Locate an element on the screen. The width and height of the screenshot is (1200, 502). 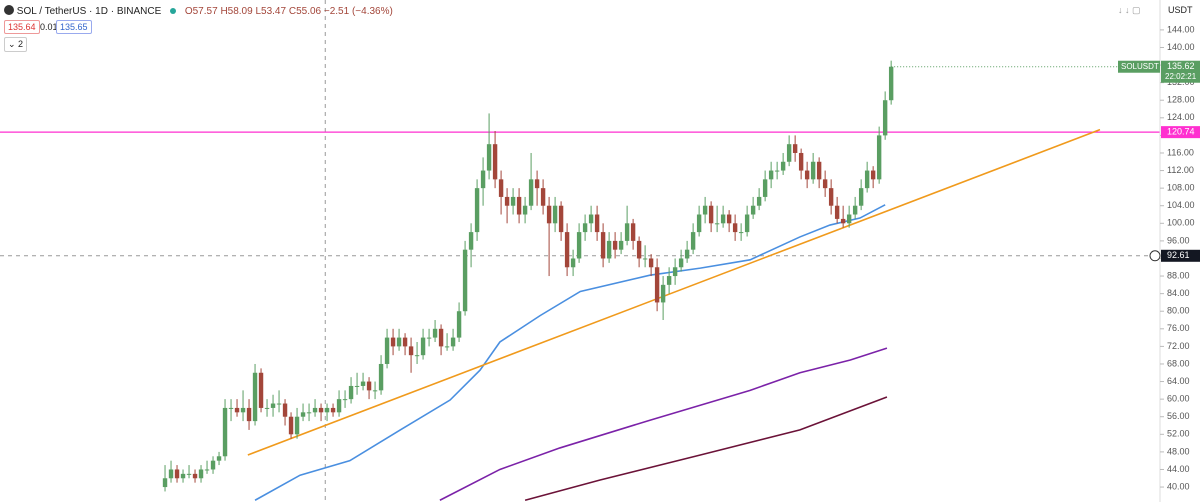
y-tick-label: 144.00 is located at coordinates (1181, 29).